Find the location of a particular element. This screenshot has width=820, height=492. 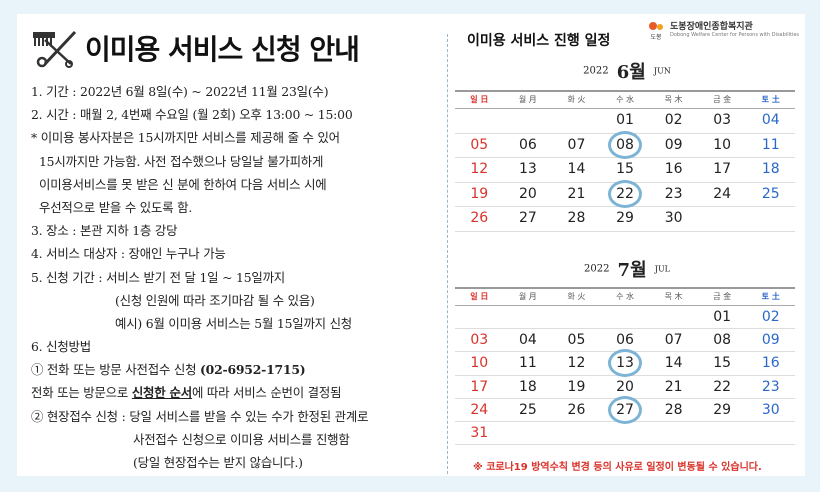

calendar-day: 31 is located at coordinates (479, 432).